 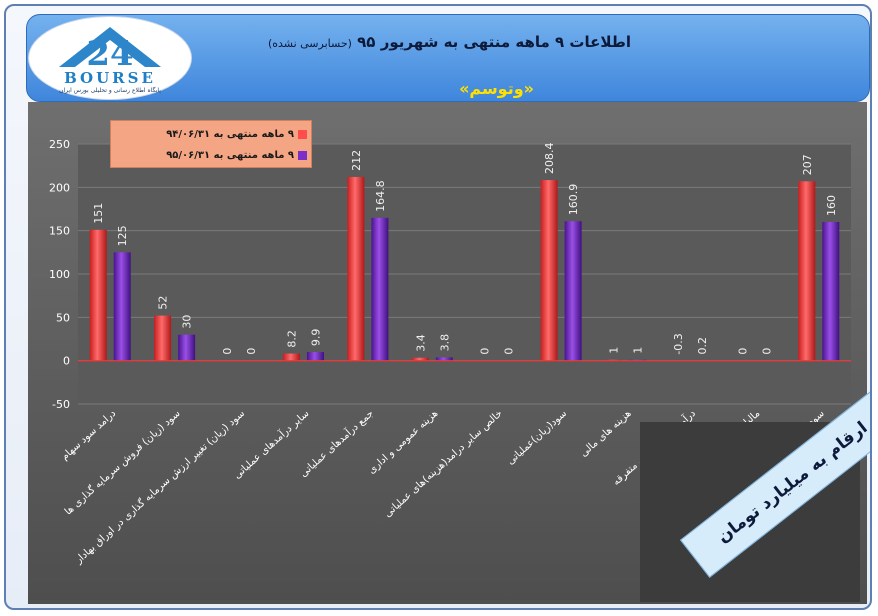 I want to click on data-label: 208.4, so click(x=549, y=159).